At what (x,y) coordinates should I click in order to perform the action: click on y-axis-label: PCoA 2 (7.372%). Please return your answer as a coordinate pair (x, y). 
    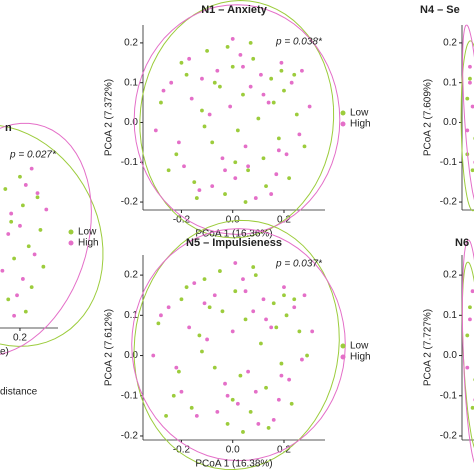
    Looking at the image, I should click on (109, 117).